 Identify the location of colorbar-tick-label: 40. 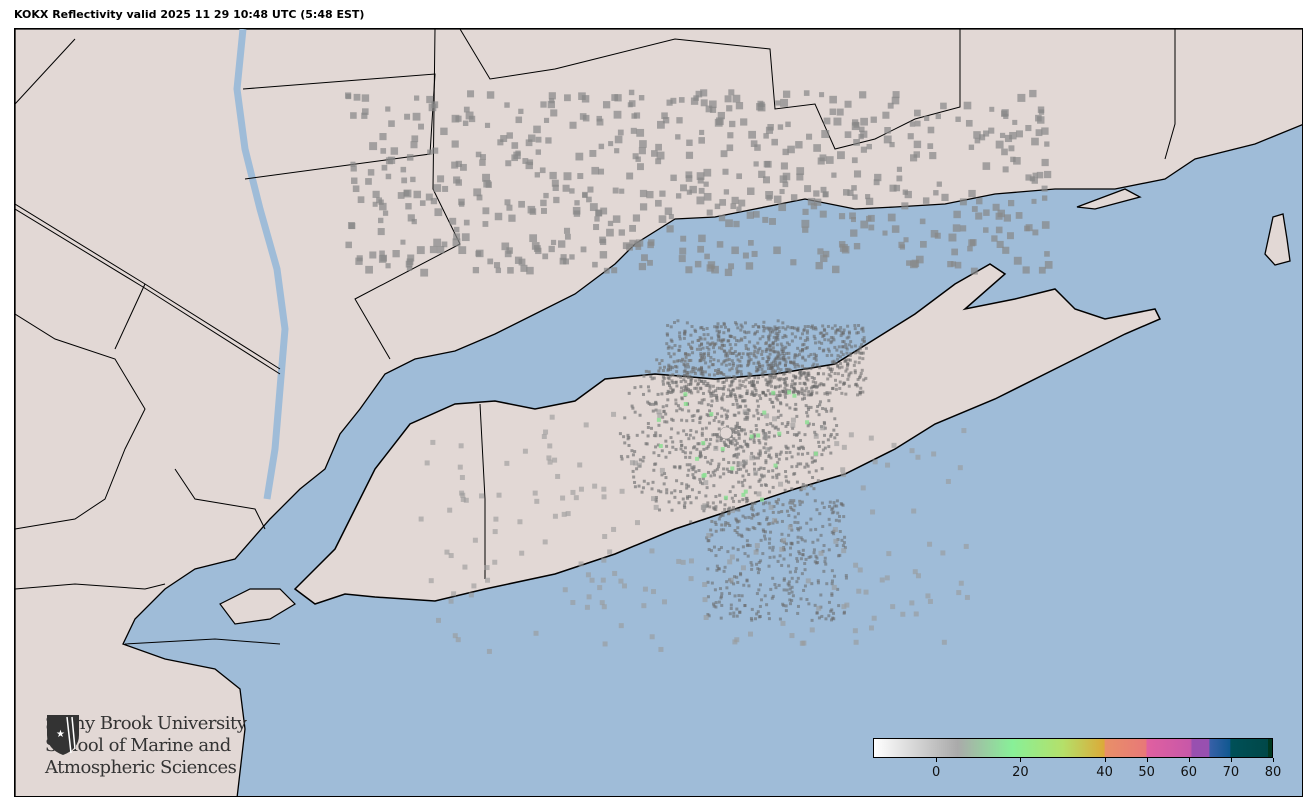
(1104, 772).